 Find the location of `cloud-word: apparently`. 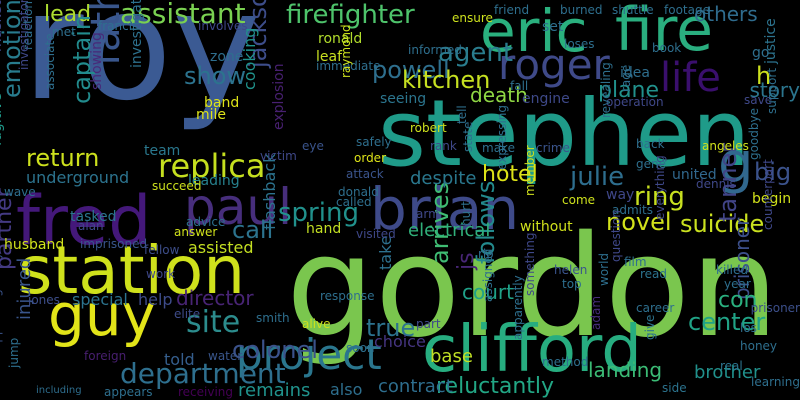

cloud-word: apparently is located at coordinates (518, 307).